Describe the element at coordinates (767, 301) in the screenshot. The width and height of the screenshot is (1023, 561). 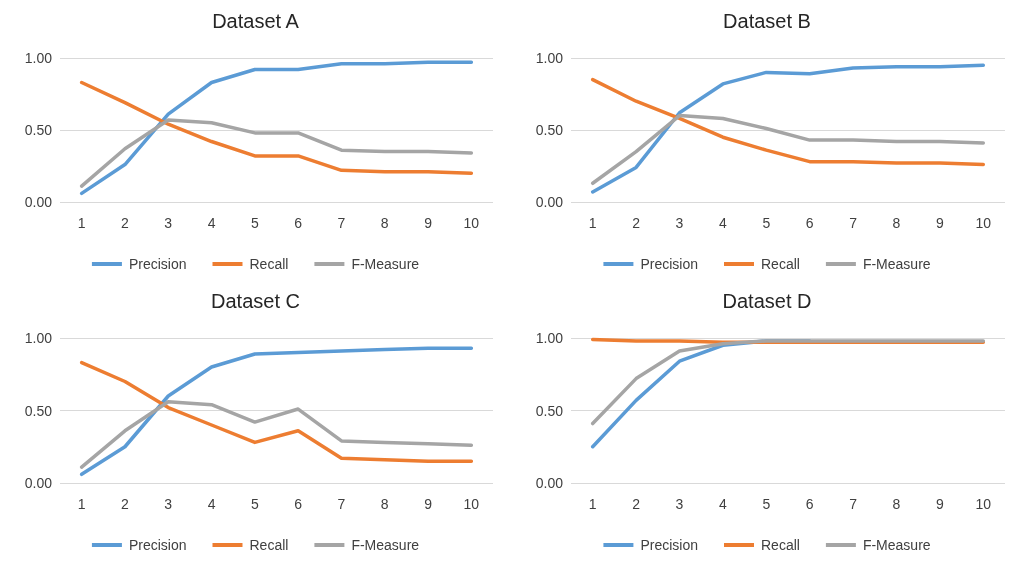
I see `chart-title: Dataset D` at that location.